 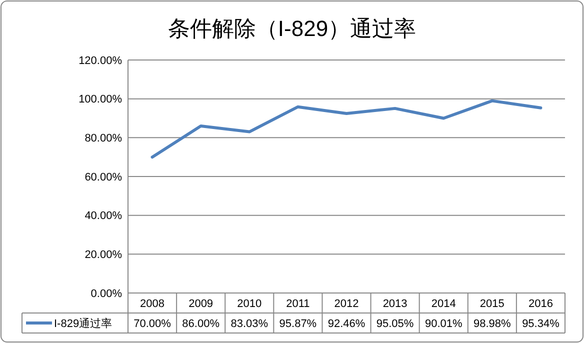 What do you see at coordinates (103, 216) in the screenshot?
I see `y-tick-label: 40.00%` at bounding box center [103, 216].